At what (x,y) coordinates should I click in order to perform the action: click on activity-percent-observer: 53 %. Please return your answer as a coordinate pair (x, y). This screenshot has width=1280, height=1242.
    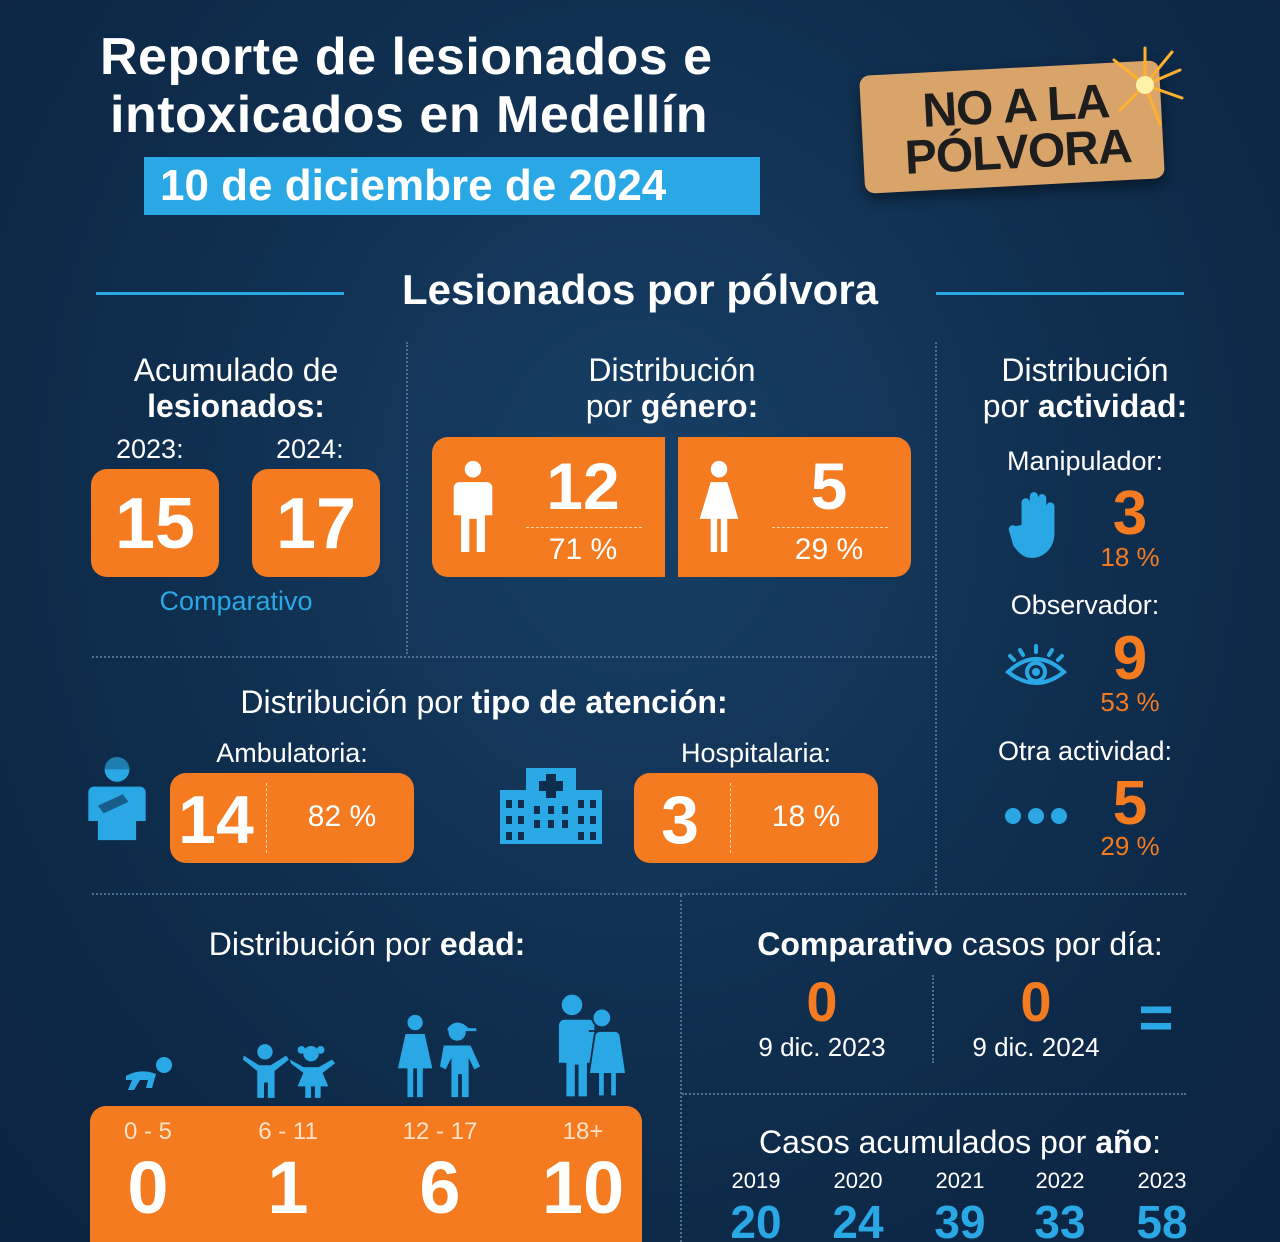
    Looking at the image, I should click on (1130, 702).